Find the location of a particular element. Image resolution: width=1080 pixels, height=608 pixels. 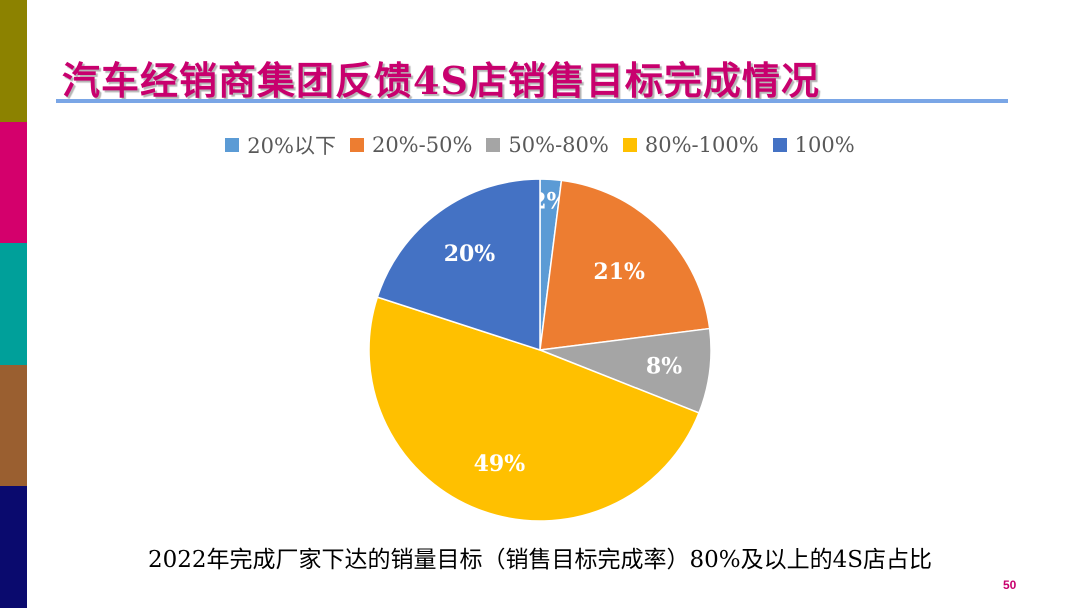

legend-label: 100% is located at coordinates (824, 145).